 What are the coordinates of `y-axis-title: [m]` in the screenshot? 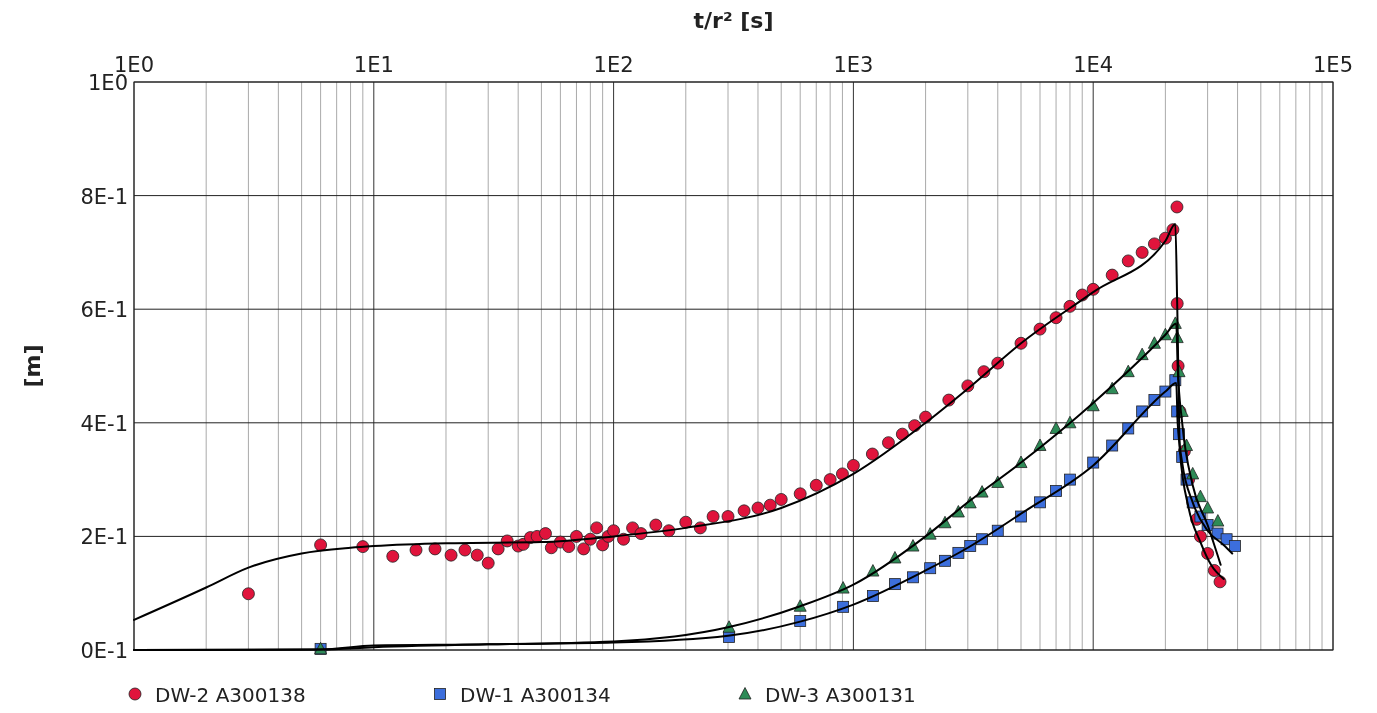 It's located at (32, 366).